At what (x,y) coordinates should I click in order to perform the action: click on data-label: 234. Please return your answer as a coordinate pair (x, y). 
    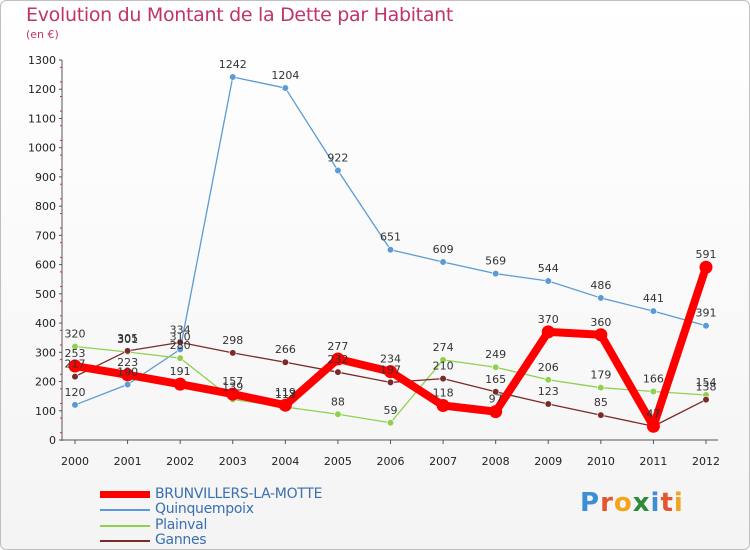
    Looking at the image, I should click on (390, 359).